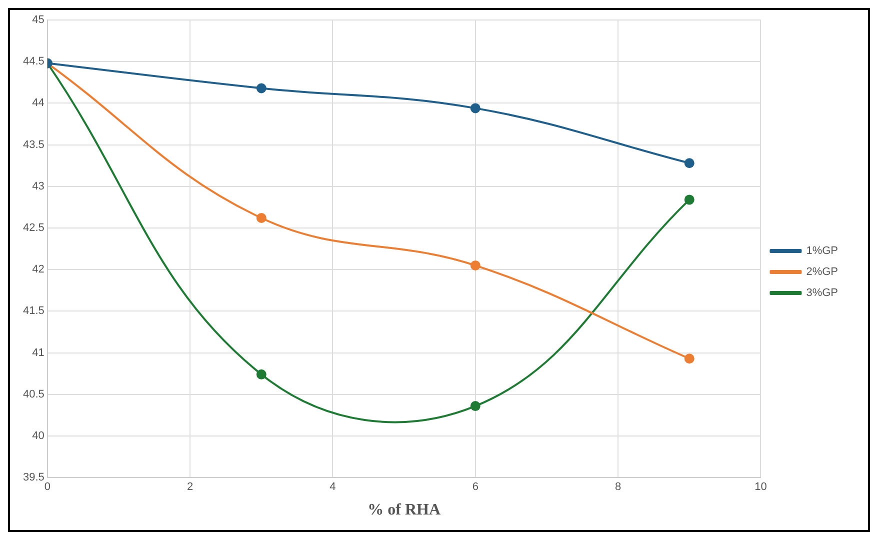 The image size is (880, 541). I want to click on x-tick-label: 2, so click(190, 487).